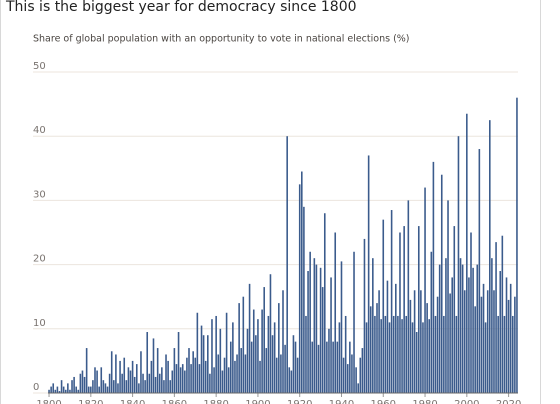 The height and width of the screenshot is (404, 560). What do you see at coordinates (174, 401) in the screenshot?
I see `x-tick-label: 1860` at bounding box center [174, 401].